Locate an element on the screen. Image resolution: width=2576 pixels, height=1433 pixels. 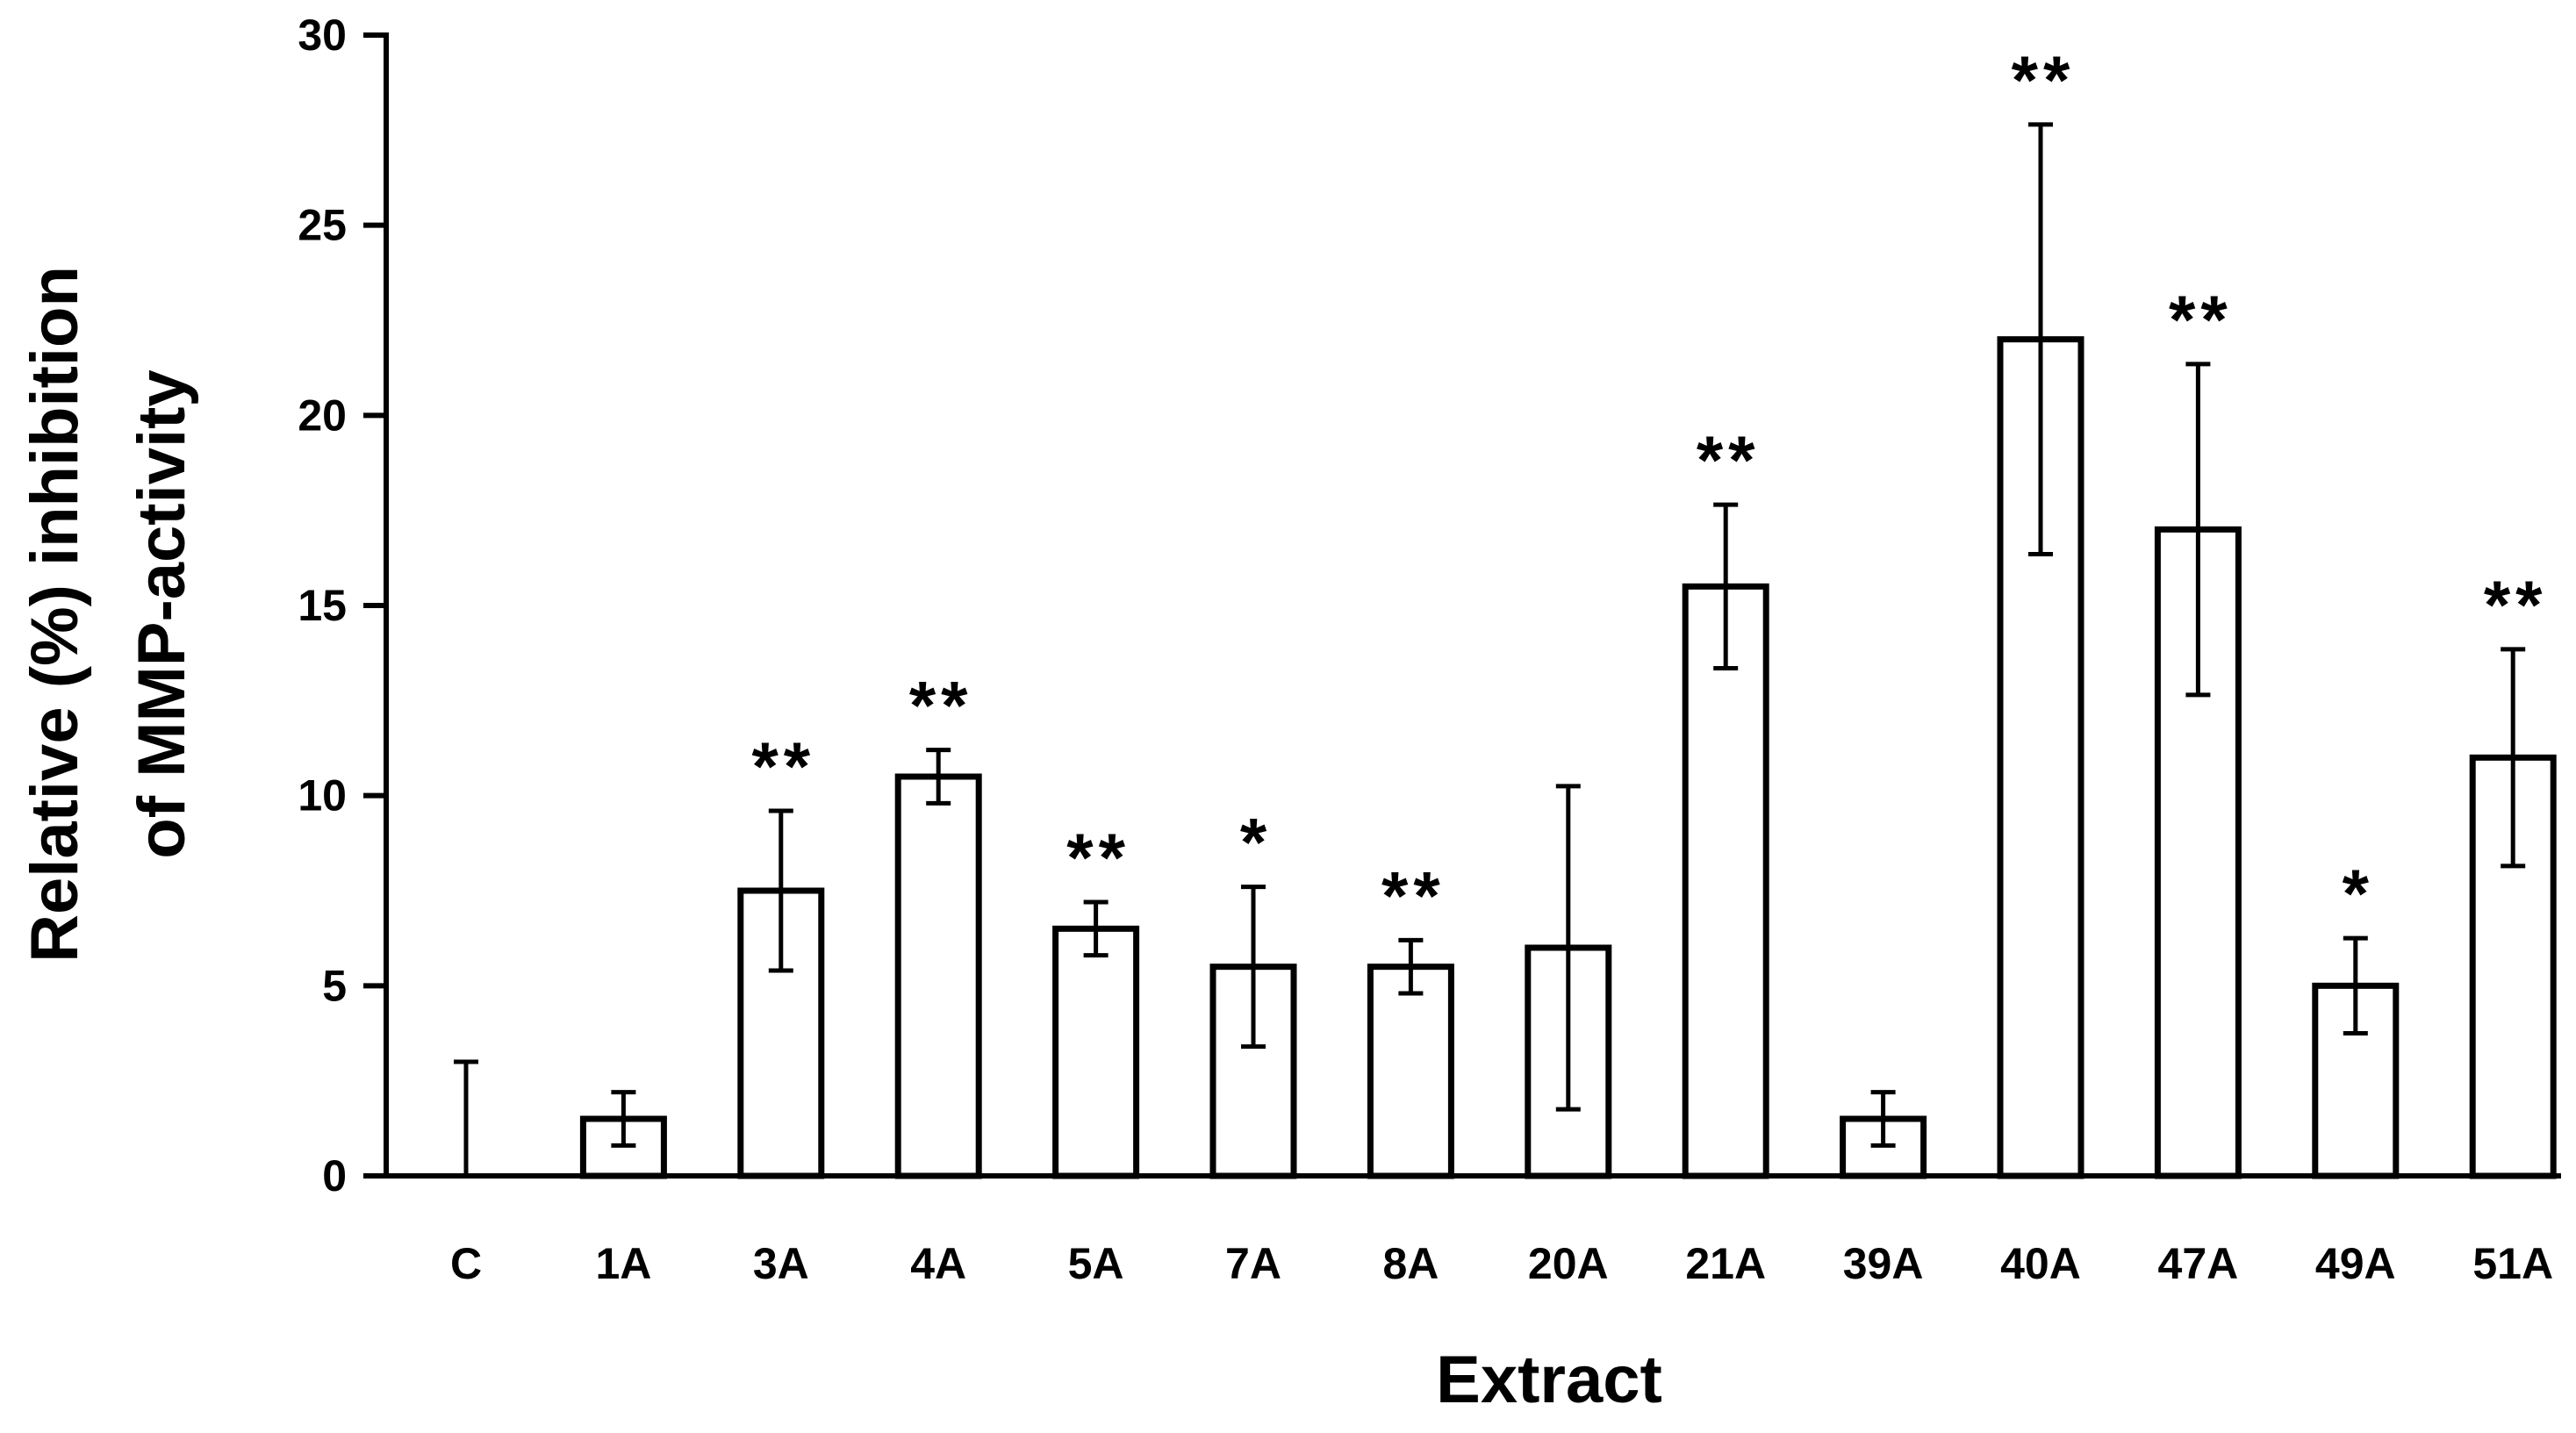
y-tick-label: 25 is located at coordinates (322, 226).